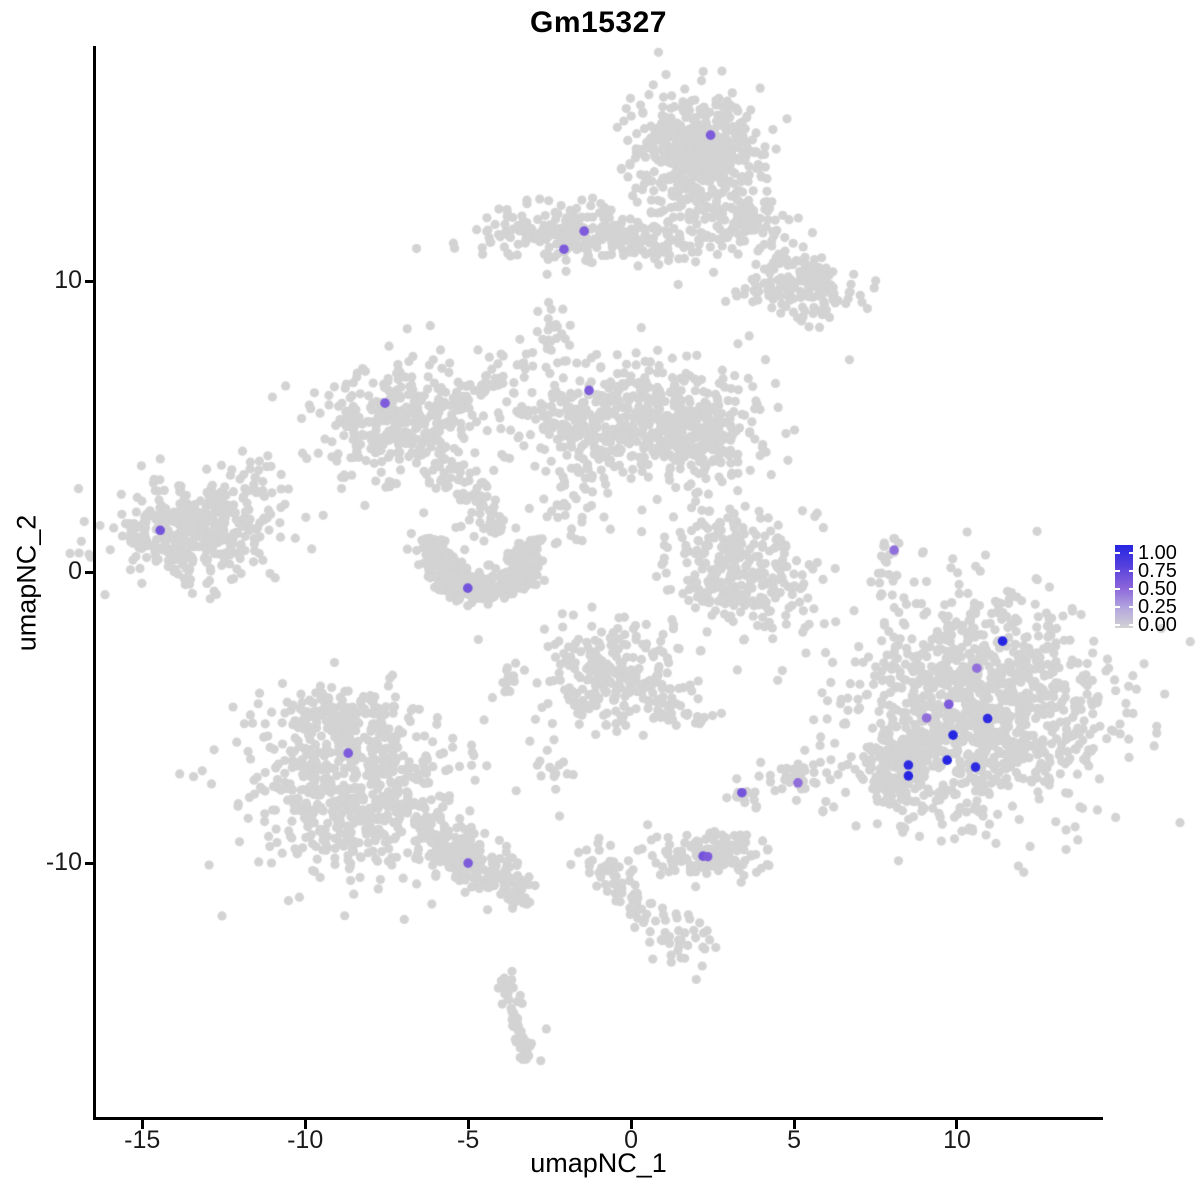 This screenshot has width=1200, height=1200. What do you see at coordinates (1157, 625) in the screenshot?
I see `legend-tick-label: 0.00` at bounding box center [1157, 625].